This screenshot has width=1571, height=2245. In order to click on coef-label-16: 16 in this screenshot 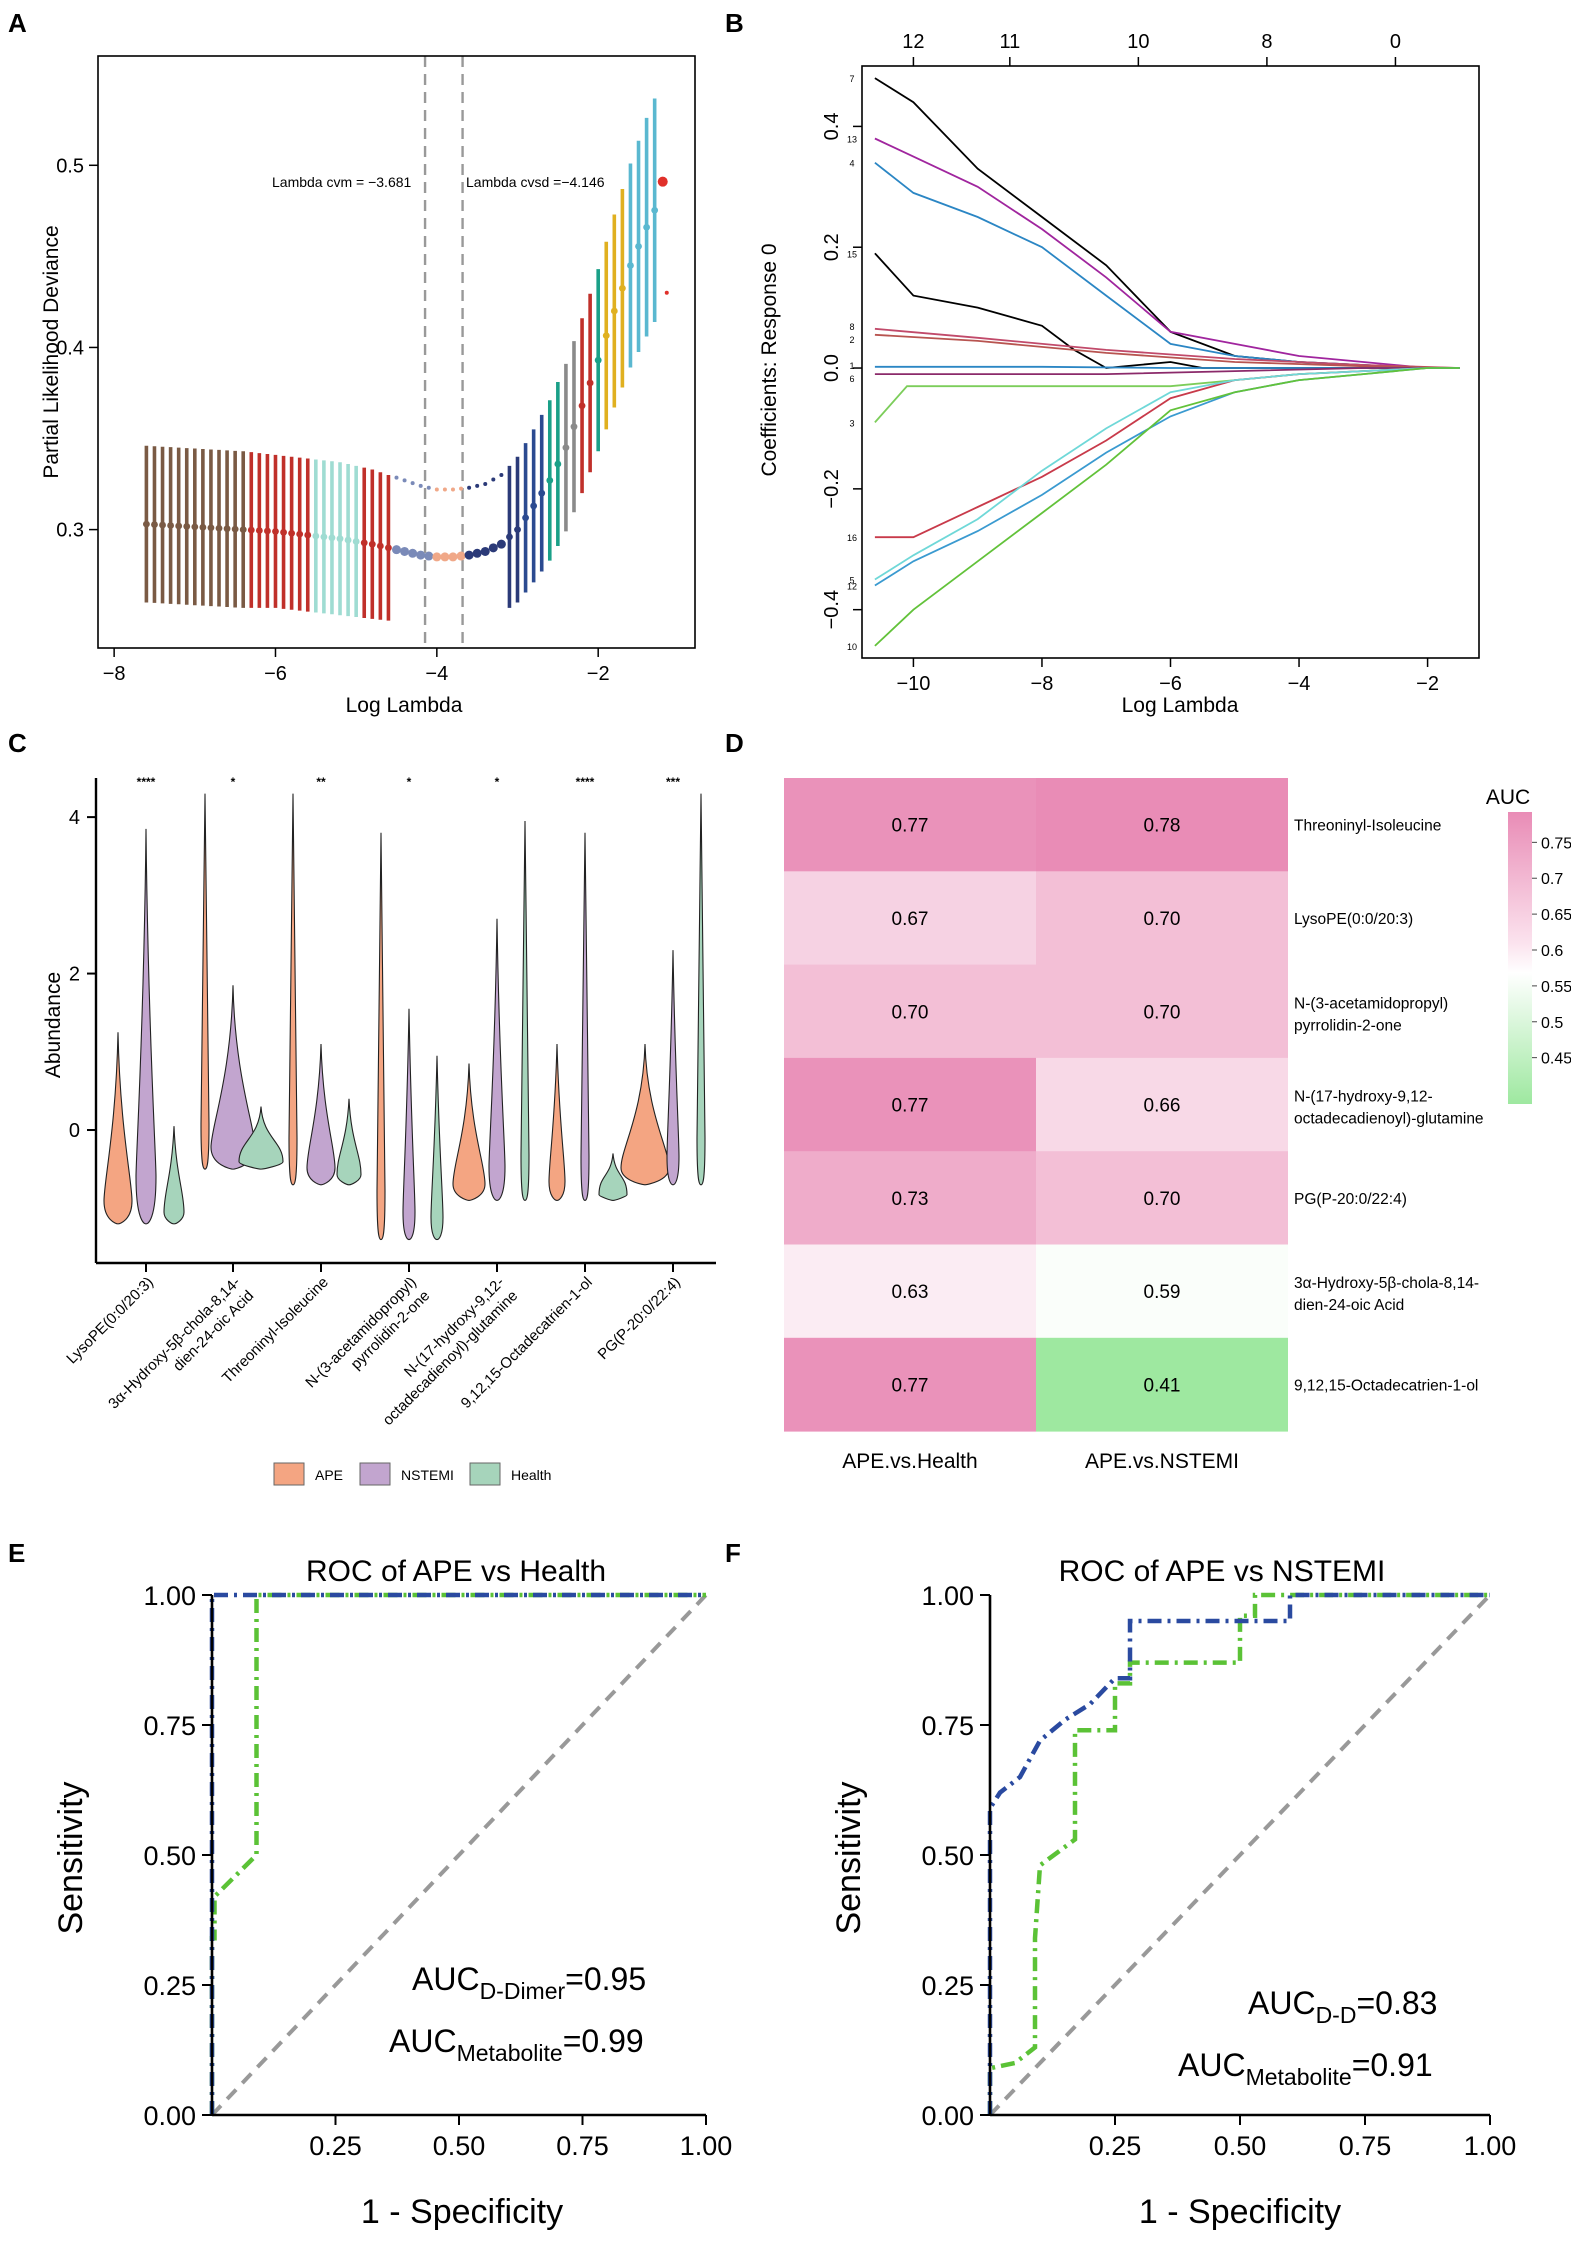, I will do `click(852, 538)`.